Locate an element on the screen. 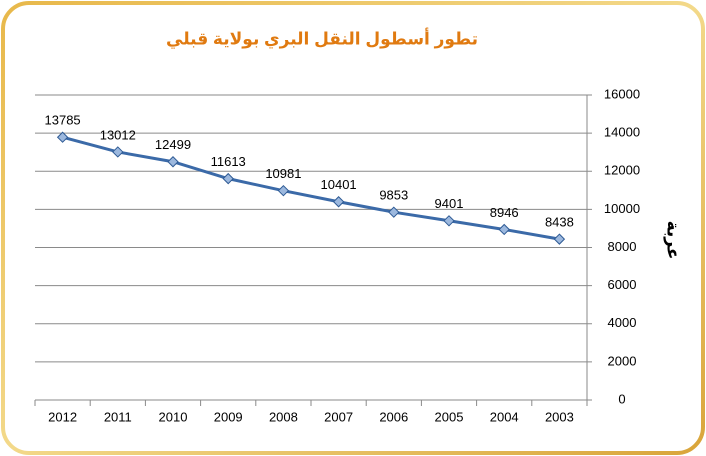 The image size is (706, 456). x-tick-label: 2003 is located at coordinates (559, 416).